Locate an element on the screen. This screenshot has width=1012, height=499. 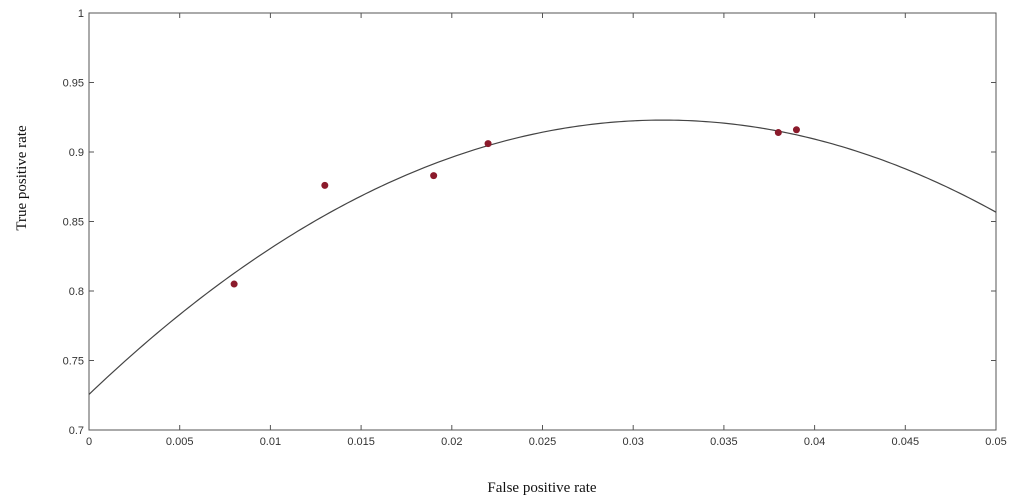
x-axis-title: False positive rate is located at coordinates (541, 488).